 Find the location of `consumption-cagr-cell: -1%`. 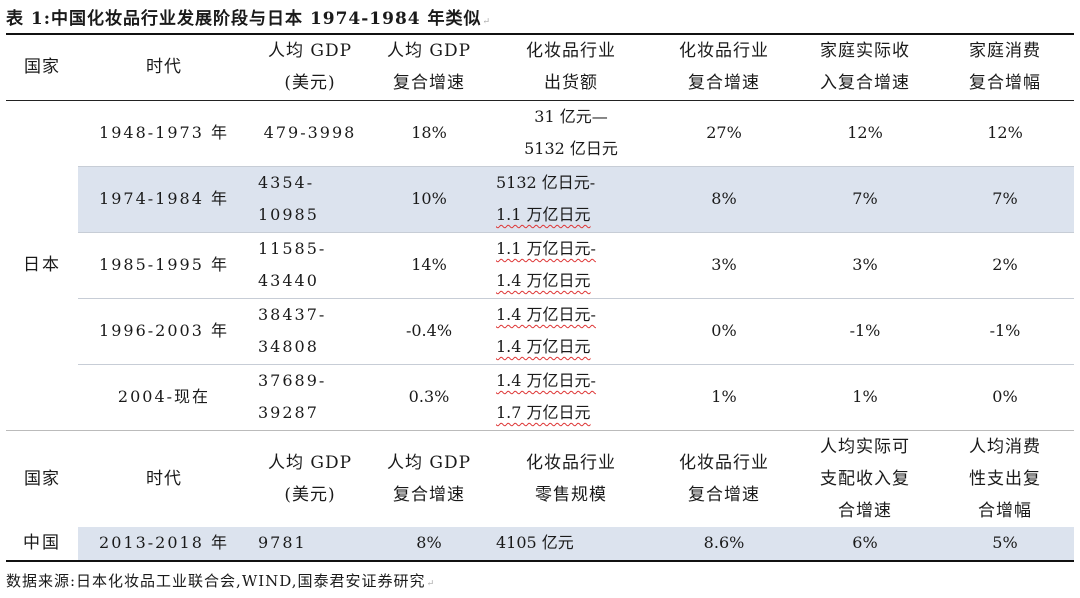

consumption-cagr-cell: -1% is located at coordinates (1005, 331).